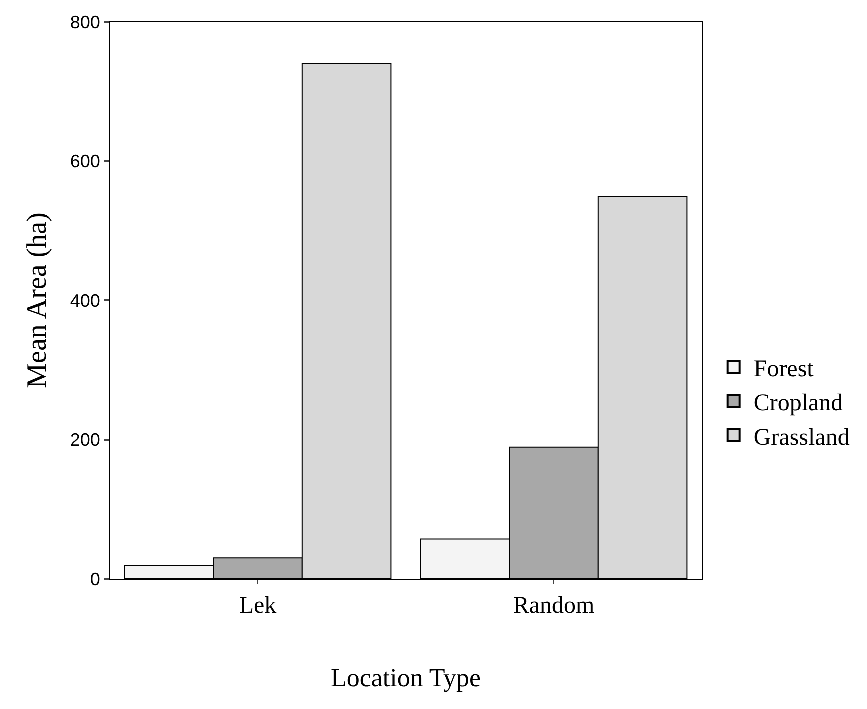 The image size is (867, 709). What do you see at coordinates (554, 605) in the screenshot?
I see `x-tick-label: Random` at bounding box center [554, 605].